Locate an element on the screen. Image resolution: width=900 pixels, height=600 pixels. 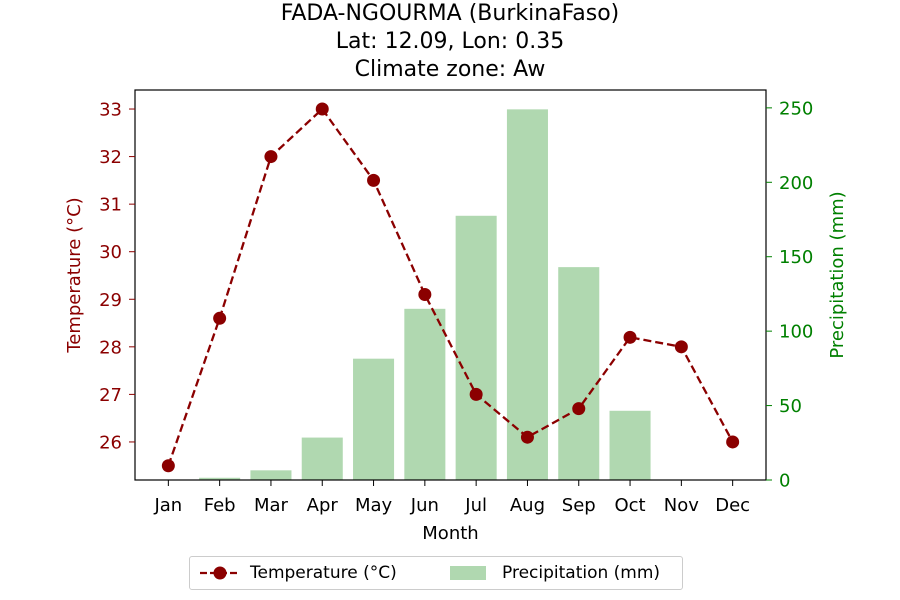
y-right-tick-label-0: 0 is located at coordinates (784, 481).